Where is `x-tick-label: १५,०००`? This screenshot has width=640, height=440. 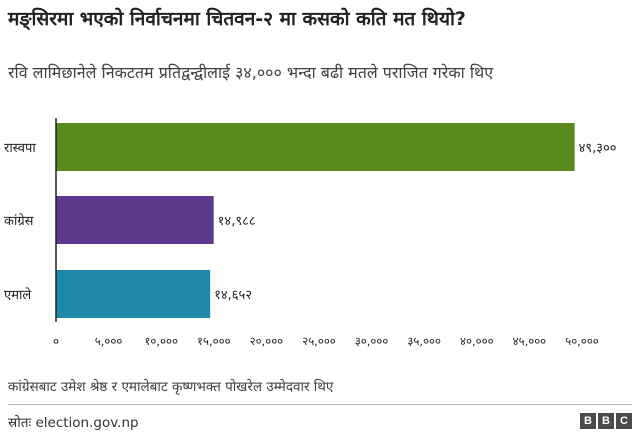 x-tick-label: १५,००० is located at coordinates (214, 341).